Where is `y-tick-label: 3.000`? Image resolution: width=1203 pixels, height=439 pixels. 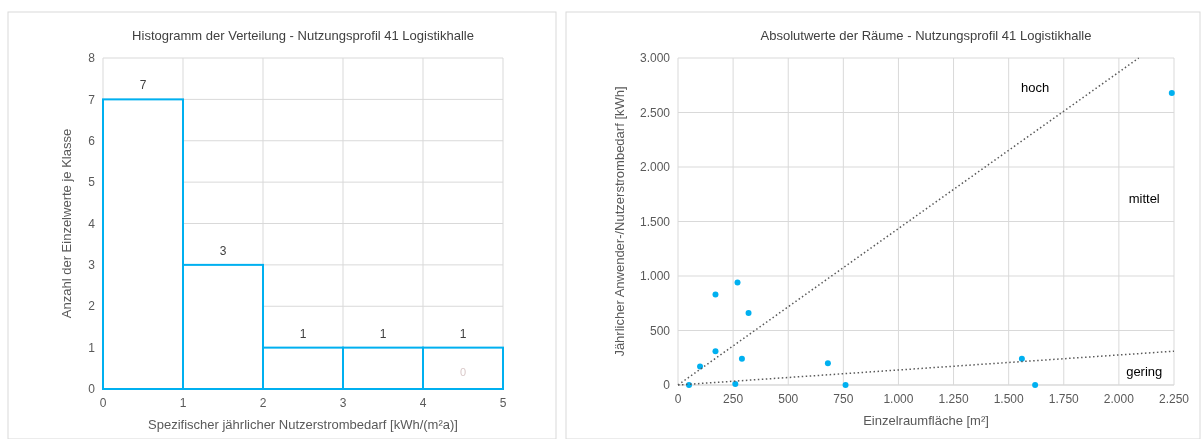 y-tick-label: 3.000 is located at coordinates (655, 58).